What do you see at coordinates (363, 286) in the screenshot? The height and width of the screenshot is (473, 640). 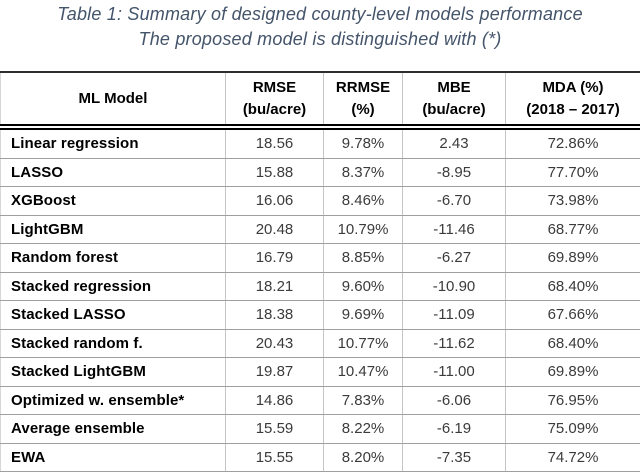 I see `rrmse-cell: 9.60%` at bounding box center [363, 286].